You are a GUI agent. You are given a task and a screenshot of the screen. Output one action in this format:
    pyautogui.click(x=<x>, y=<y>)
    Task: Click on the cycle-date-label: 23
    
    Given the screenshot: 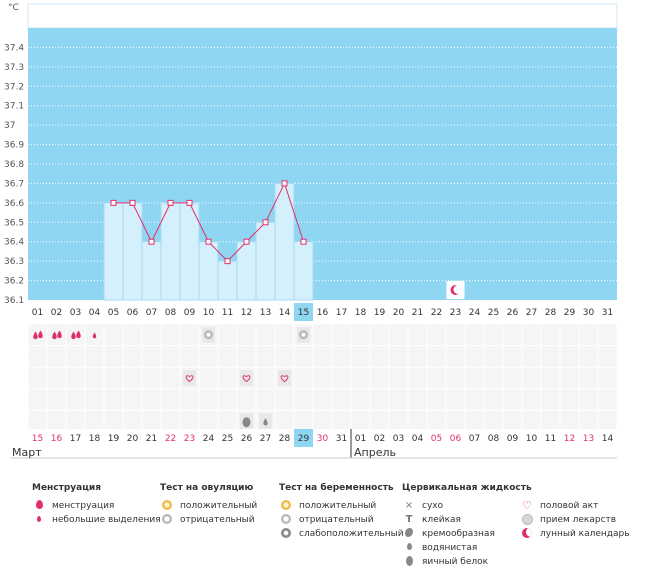 What is the action you would take?
    pyautogui.click(x=189, y=439)
    